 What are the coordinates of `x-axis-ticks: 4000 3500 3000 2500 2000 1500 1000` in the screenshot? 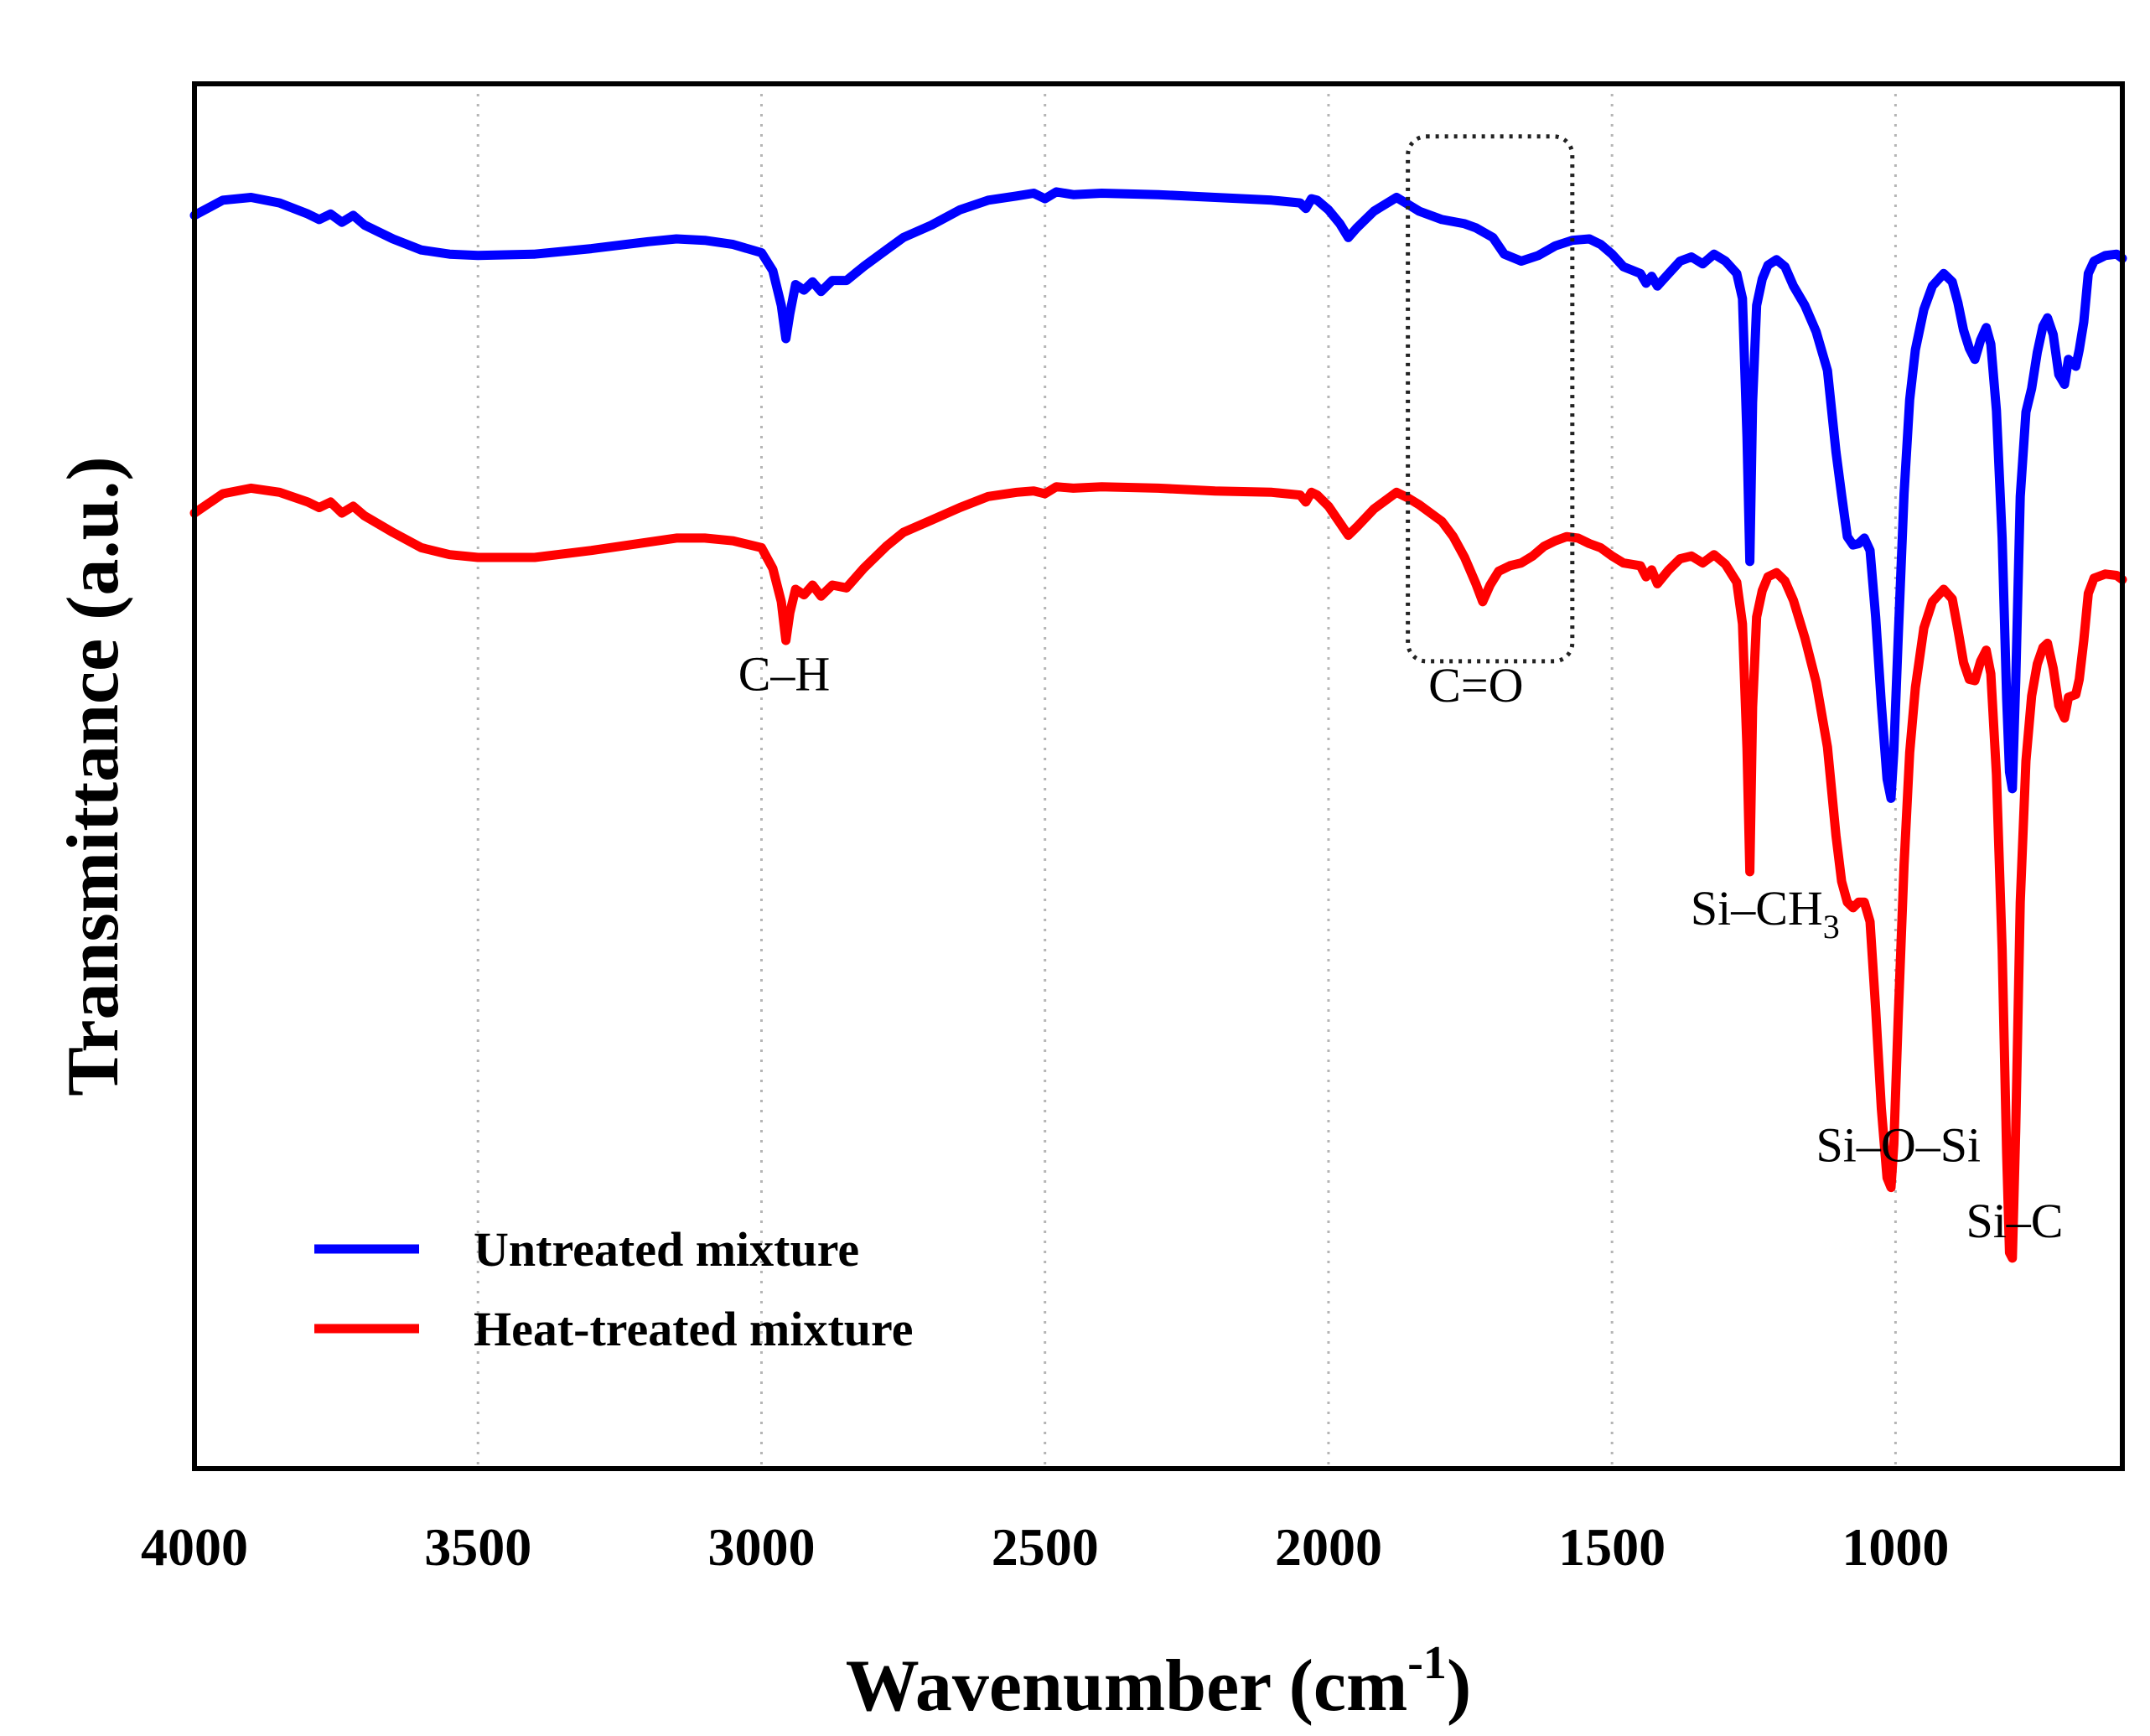 It's located at (1045, 1547).